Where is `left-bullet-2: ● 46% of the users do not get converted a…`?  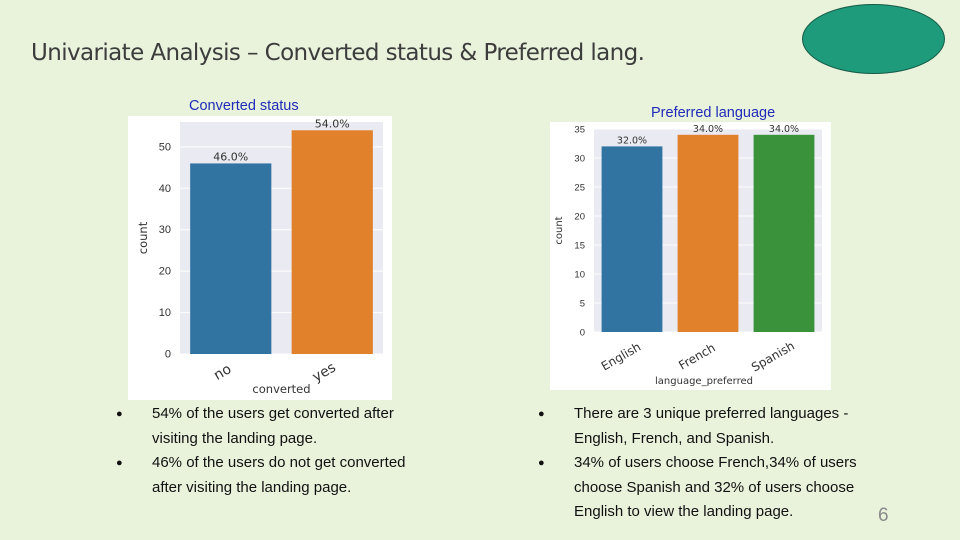 left-bullet-2: ● 46% of the users do not get converted a… is located at coordinates (276, 475).